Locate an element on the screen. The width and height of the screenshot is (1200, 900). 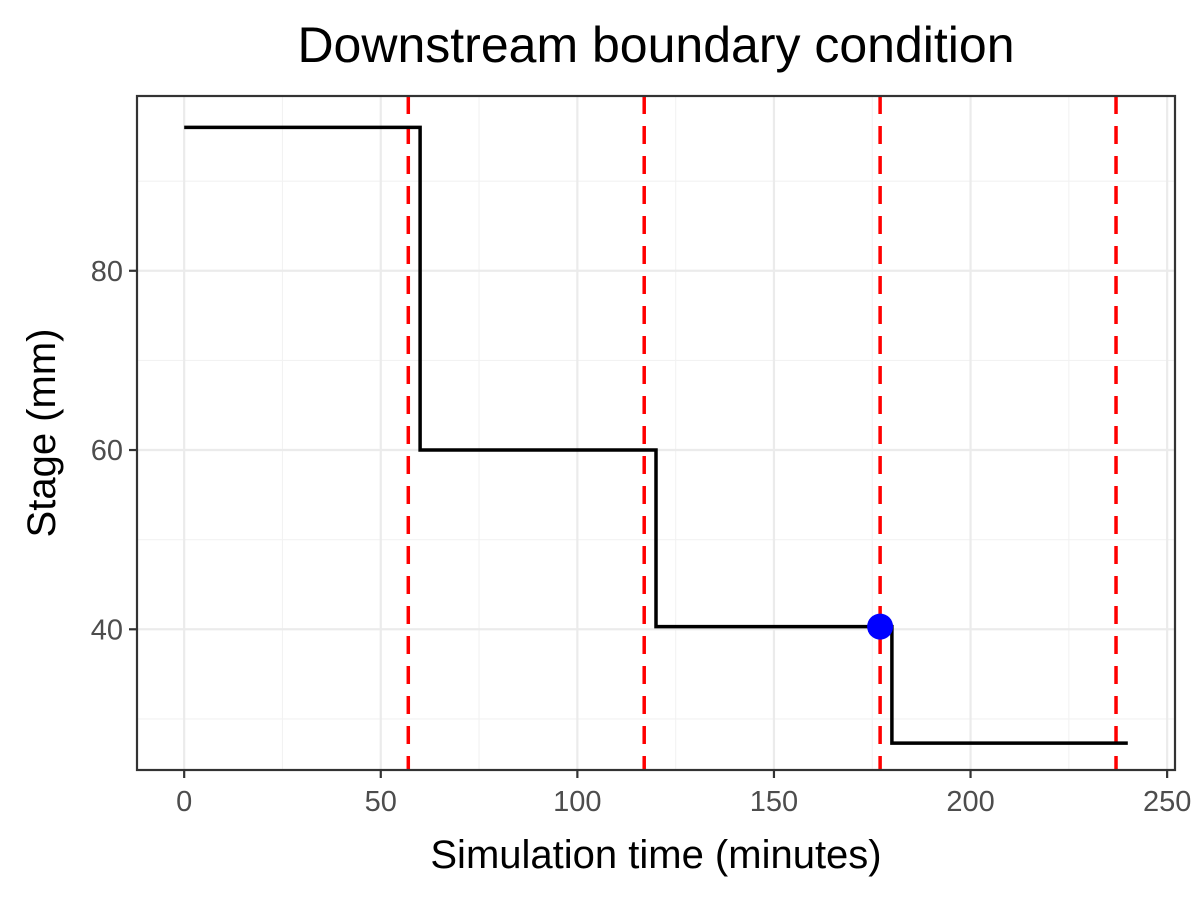
y-tick-label: 40 is located at coordinates (107, 630).